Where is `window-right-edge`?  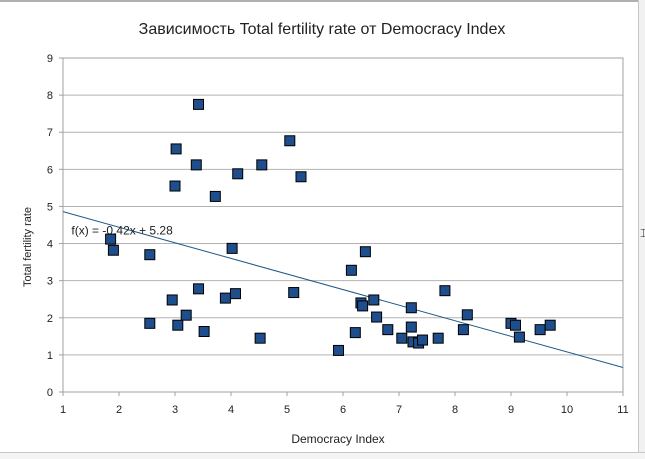
window-right-edge is located at coordinates (641, 229).